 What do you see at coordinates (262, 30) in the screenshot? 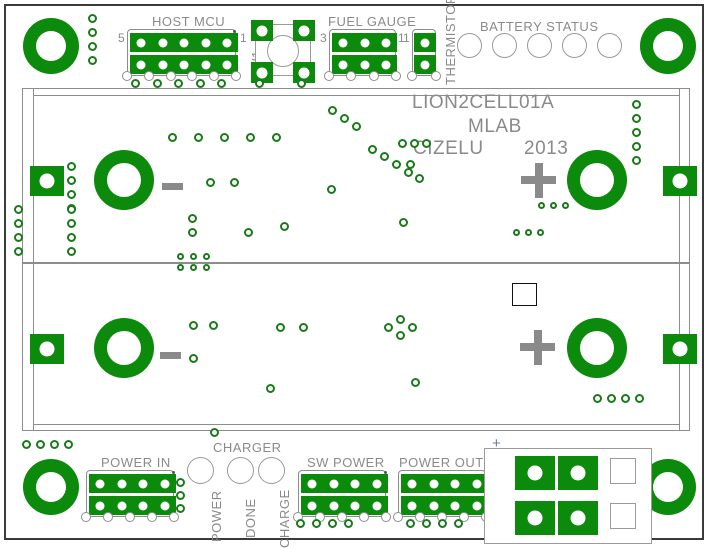
I see `sw1-pad-tl` at bounding box center [262, 30].